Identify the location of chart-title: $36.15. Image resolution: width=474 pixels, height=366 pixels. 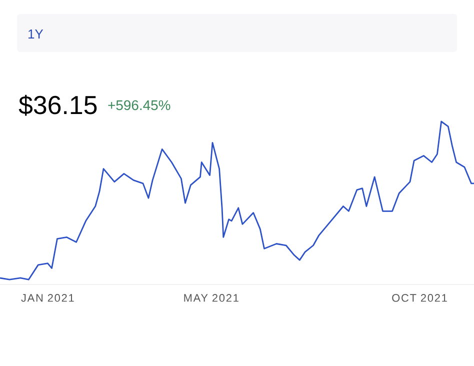
(57, 105).